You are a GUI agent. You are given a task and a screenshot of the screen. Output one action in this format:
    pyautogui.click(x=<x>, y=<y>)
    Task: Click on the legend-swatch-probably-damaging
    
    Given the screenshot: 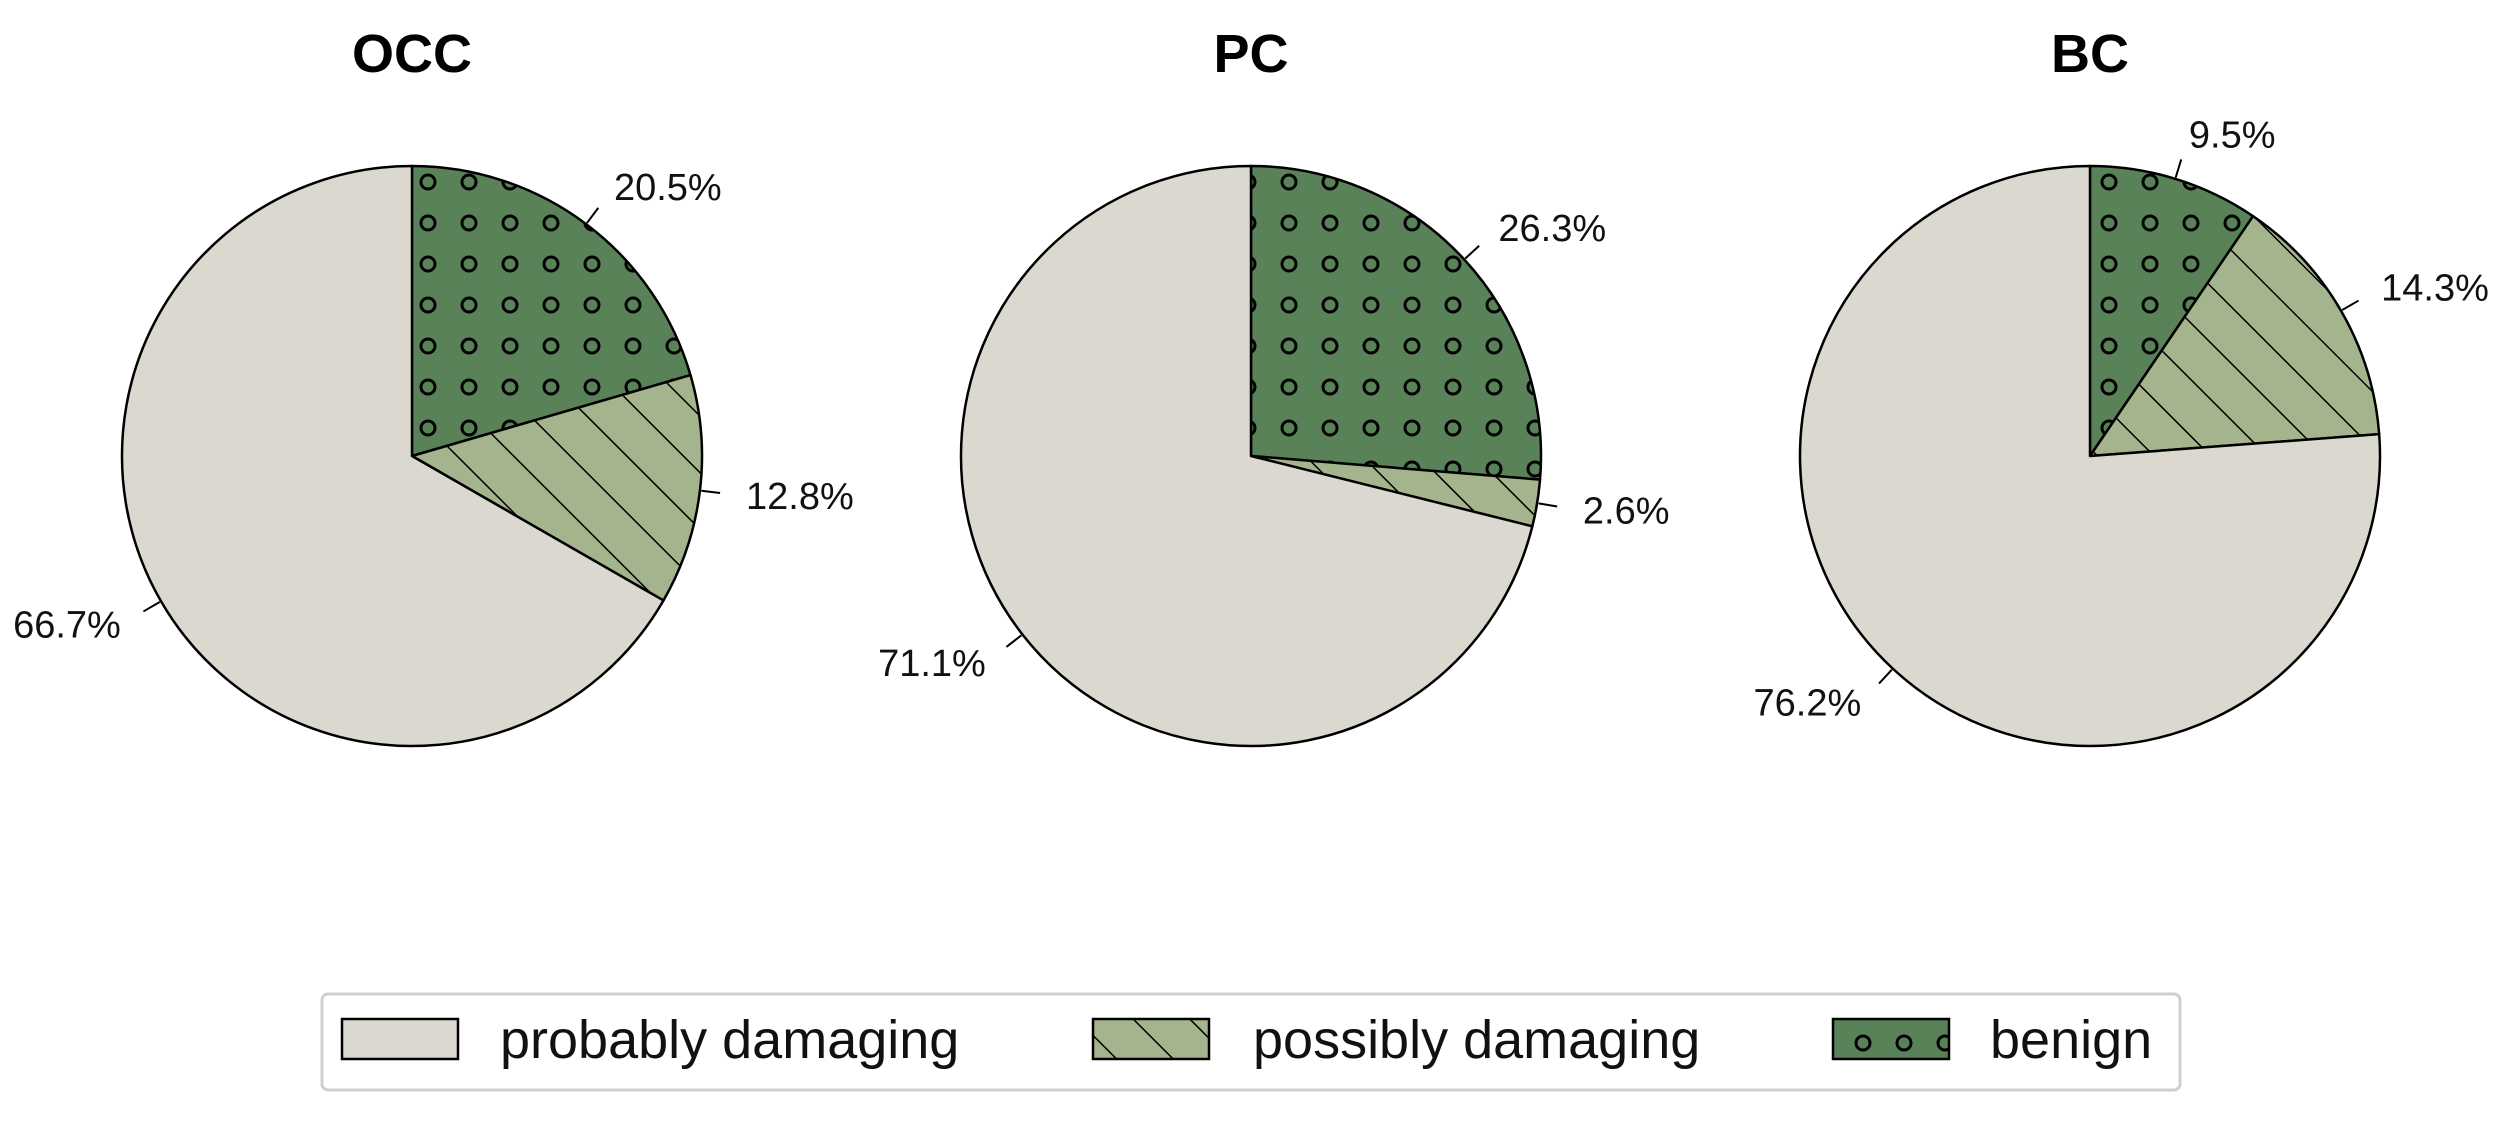 What is the action you would take?
    pyautogui.click(x=400, y=1039)
    